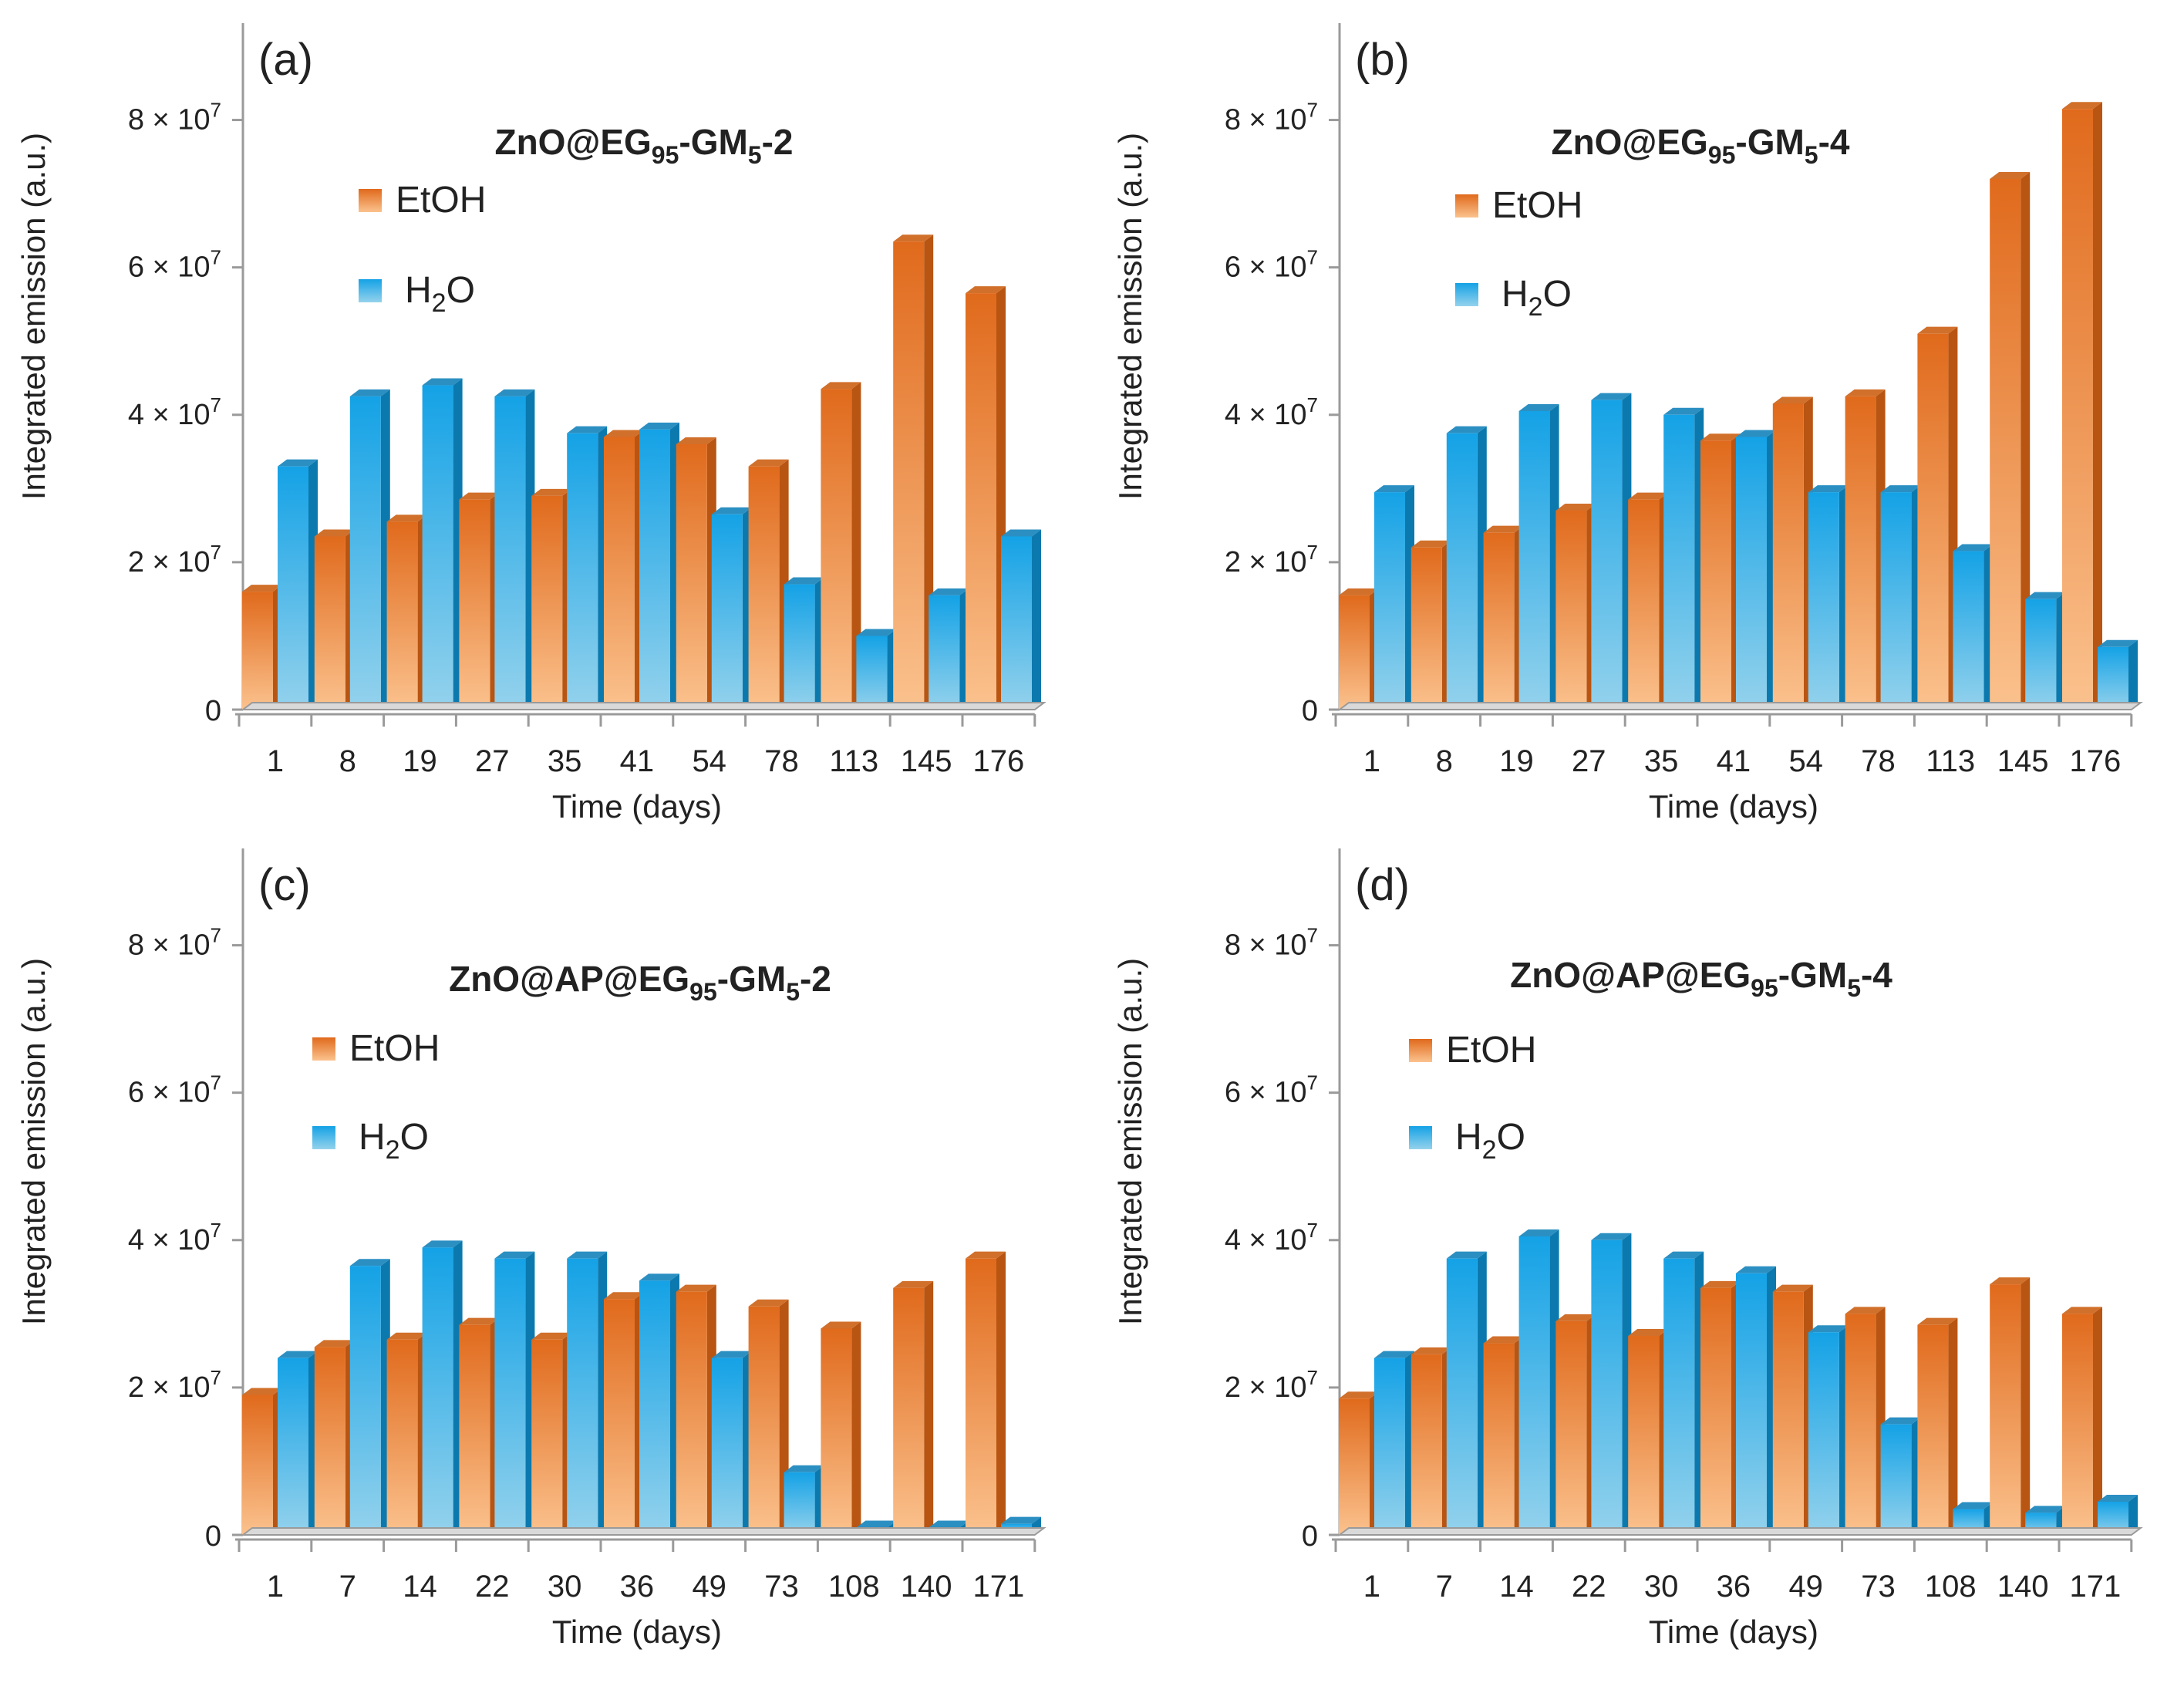 This screenshot has height=1683, width=2184. I want to click on legend-swatch-etoh, so click(371, 201).